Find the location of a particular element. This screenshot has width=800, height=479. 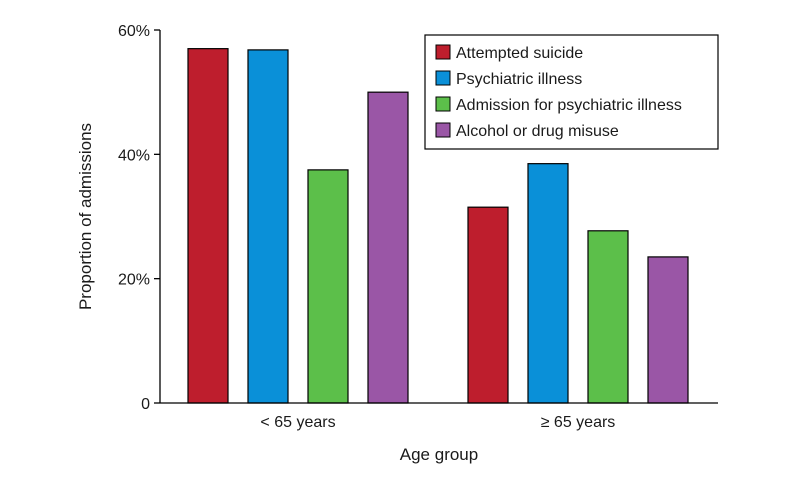

legend-label: Psychiatric illness is located at coordinates (519, 79).